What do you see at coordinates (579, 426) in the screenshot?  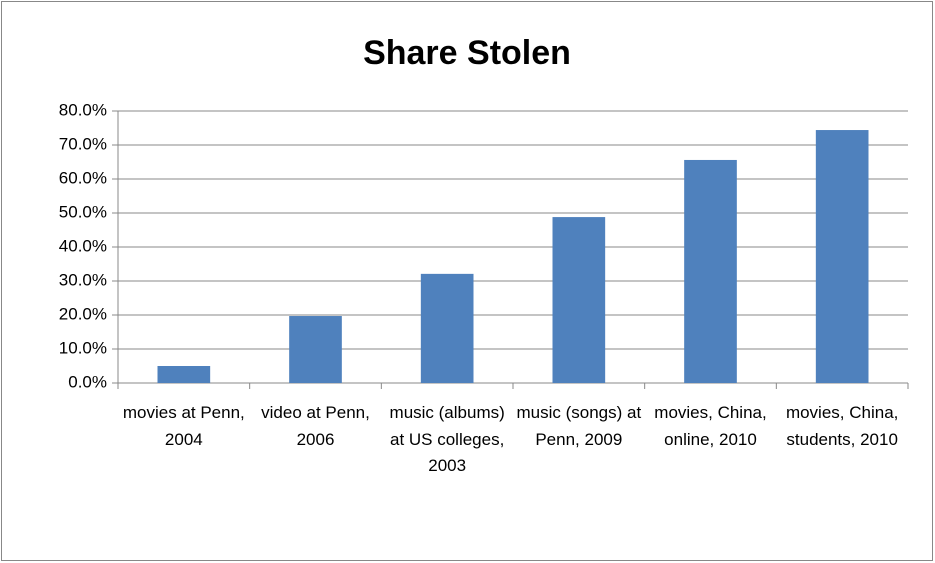 I see `x-tick-label: music (songs) at Penn, 2009` at bounding box center [579, 426].